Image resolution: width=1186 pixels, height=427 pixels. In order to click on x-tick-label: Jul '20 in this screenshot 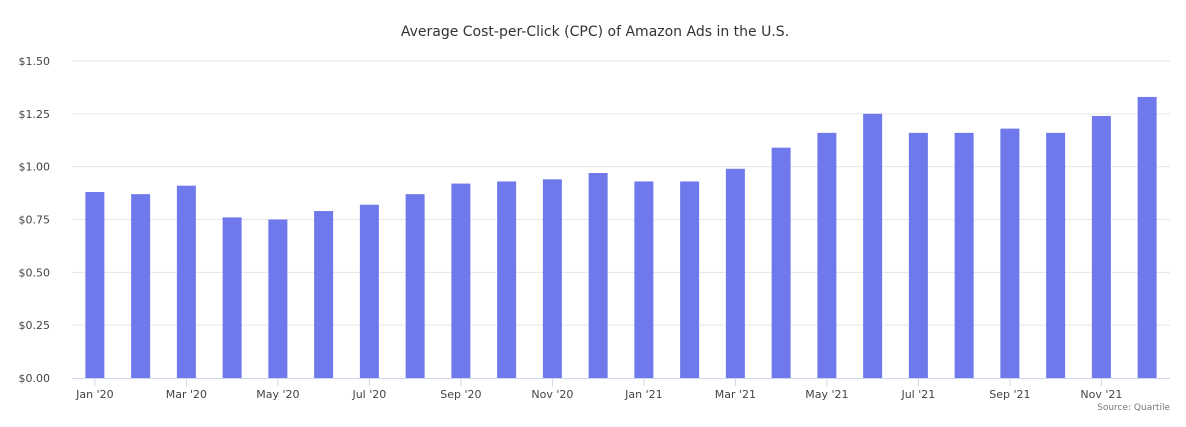, I will do `click(368, 394)`.